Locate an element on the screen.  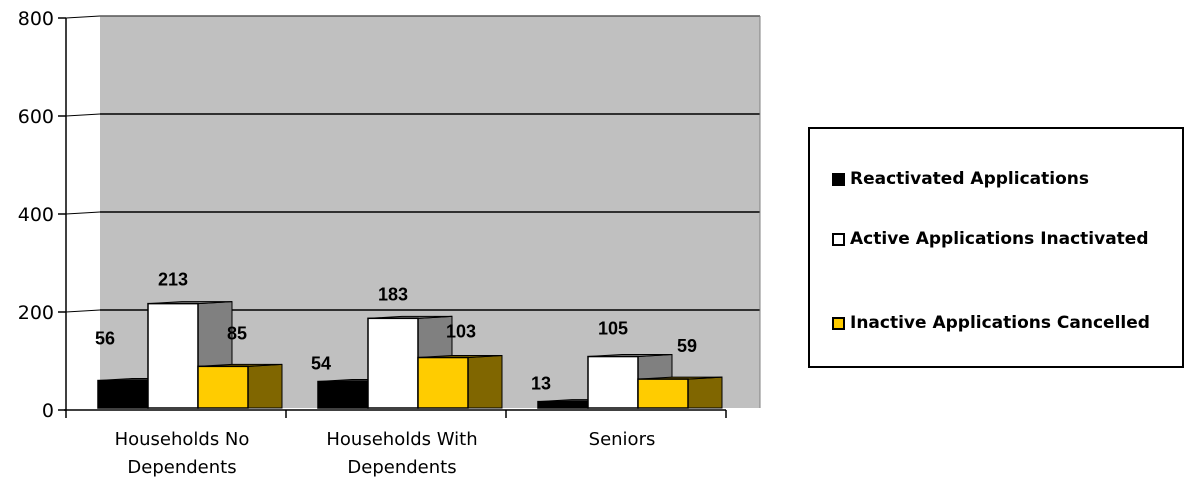
data-labels: 56 213 85 54 183 103 13 105 59 is located at coordinates (396, 332).